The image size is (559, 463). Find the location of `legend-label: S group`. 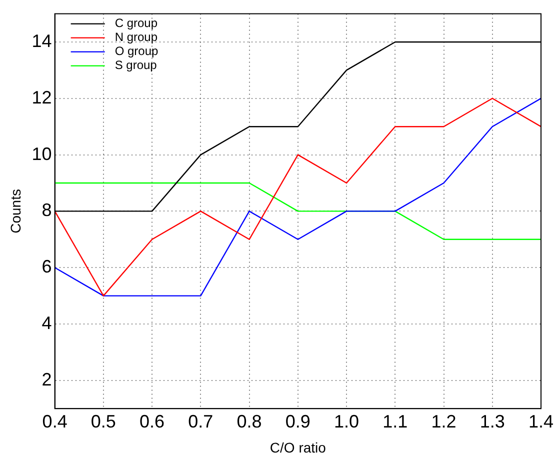

legend-label: S group is located at coordinates (136, 65).